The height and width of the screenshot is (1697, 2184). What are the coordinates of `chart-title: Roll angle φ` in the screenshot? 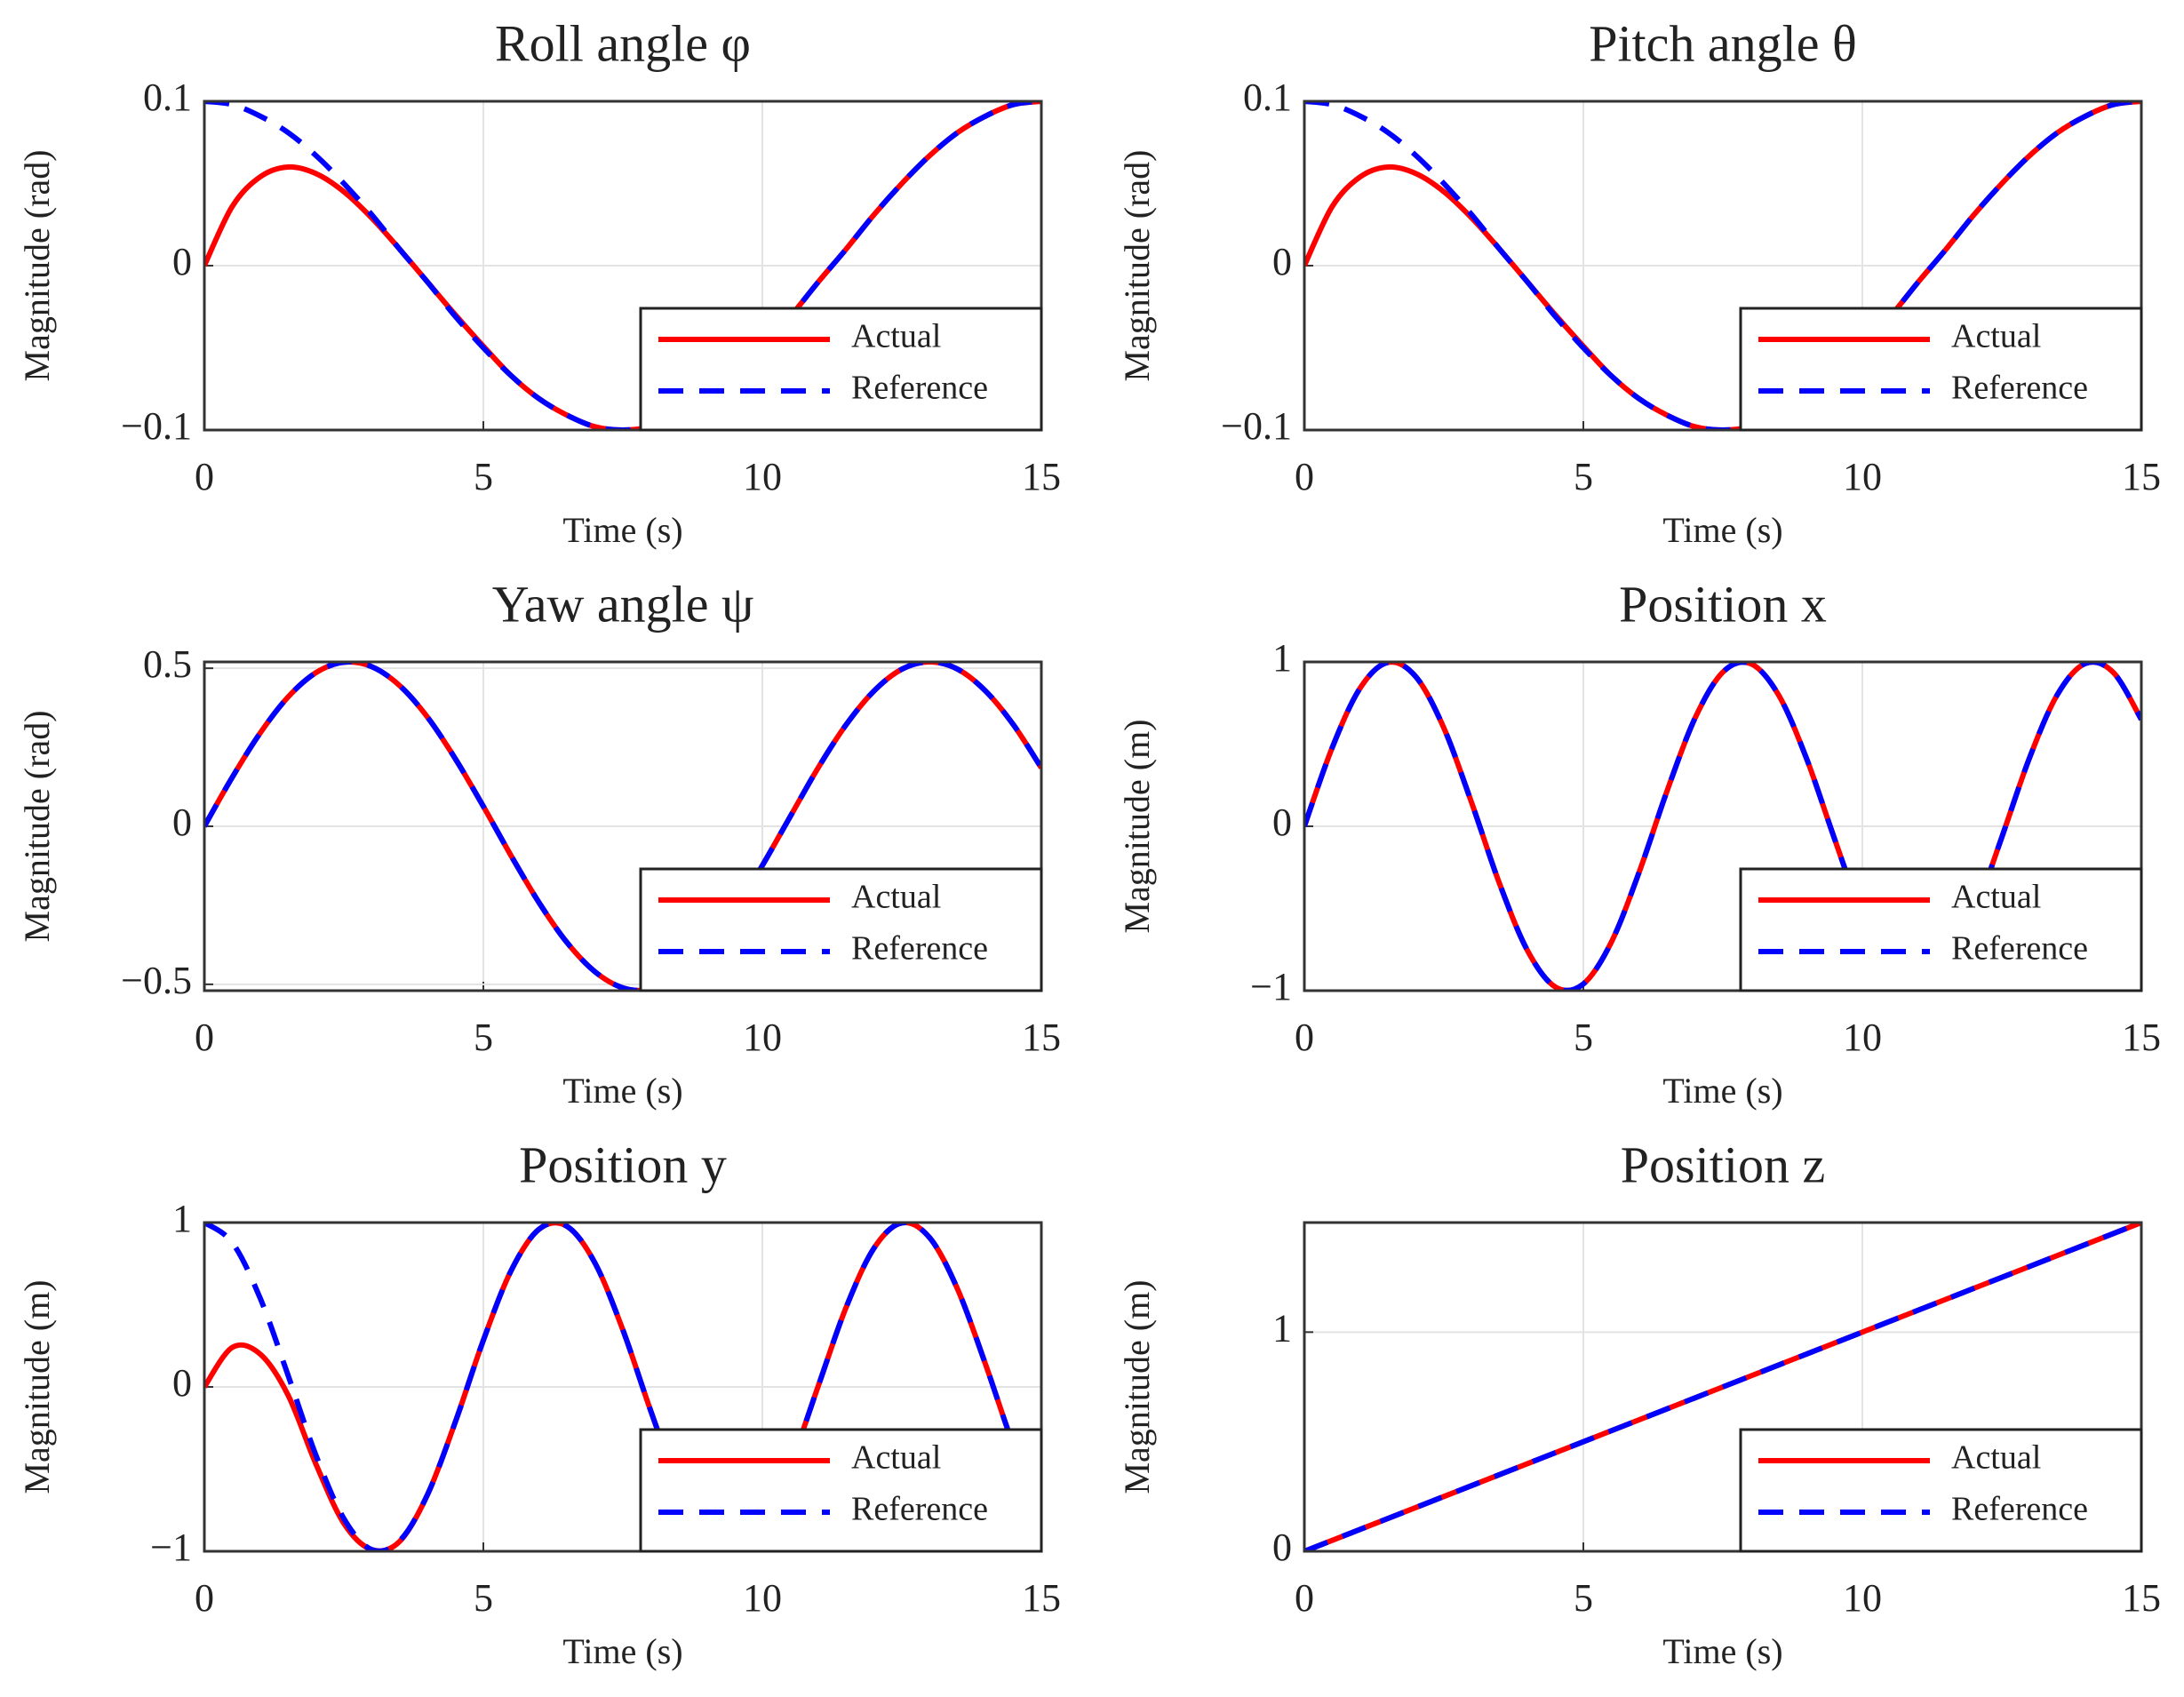 It's located at (623, 43).